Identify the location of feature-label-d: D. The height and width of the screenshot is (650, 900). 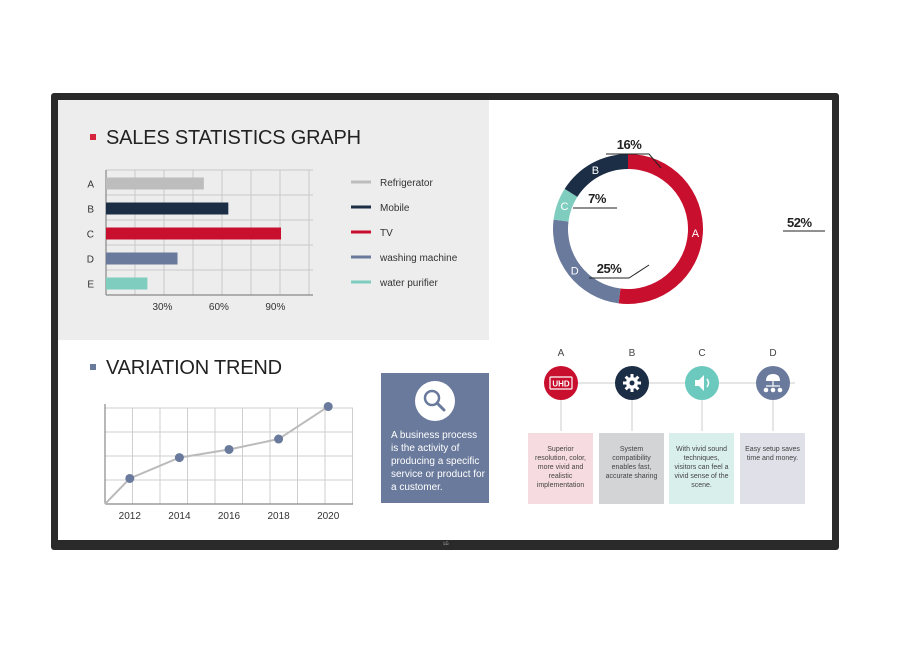
(773, 353).